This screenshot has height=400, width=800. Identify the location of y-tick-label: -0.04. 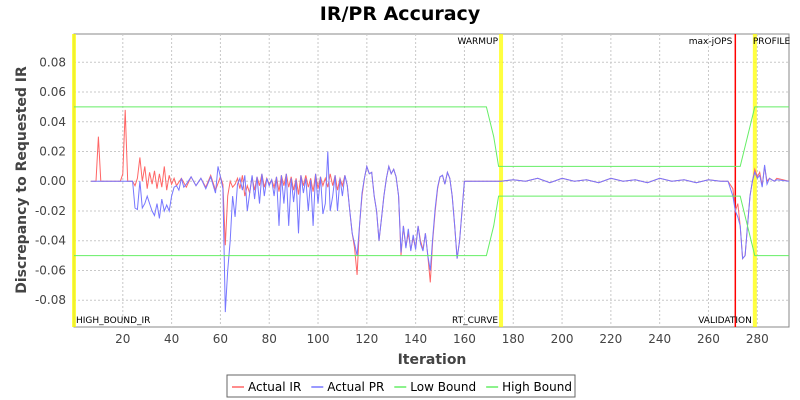
(50, 241).